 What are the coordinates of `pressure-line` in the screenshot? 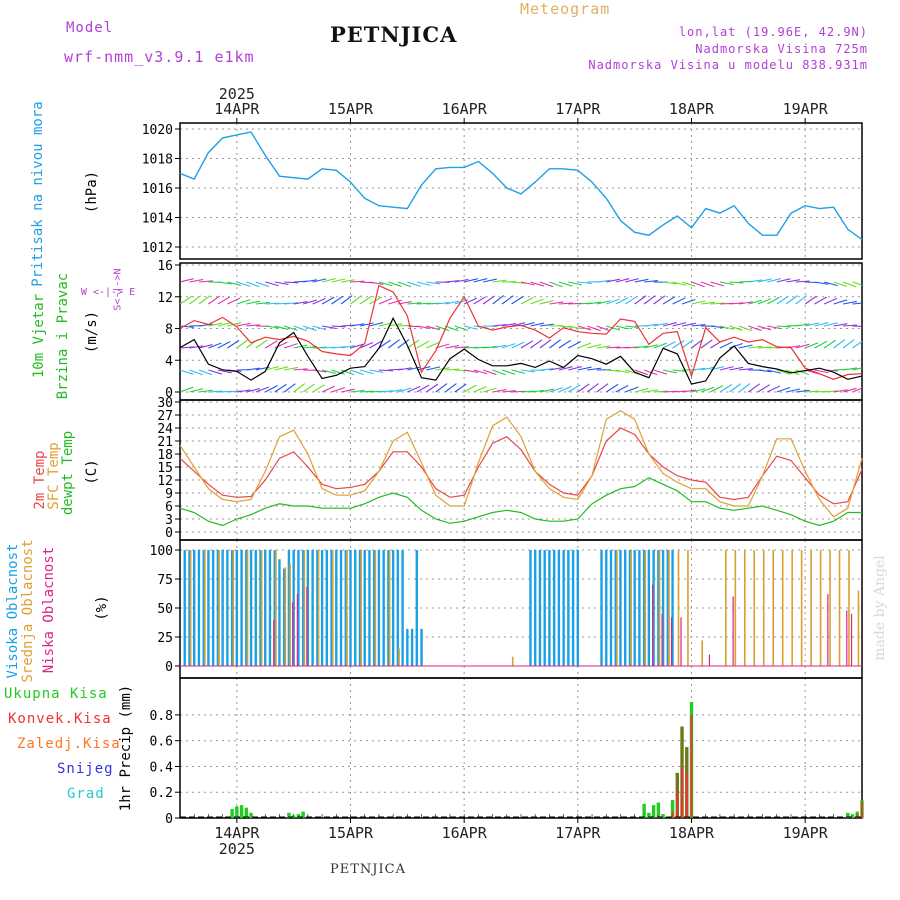 It's located at (521, 186).